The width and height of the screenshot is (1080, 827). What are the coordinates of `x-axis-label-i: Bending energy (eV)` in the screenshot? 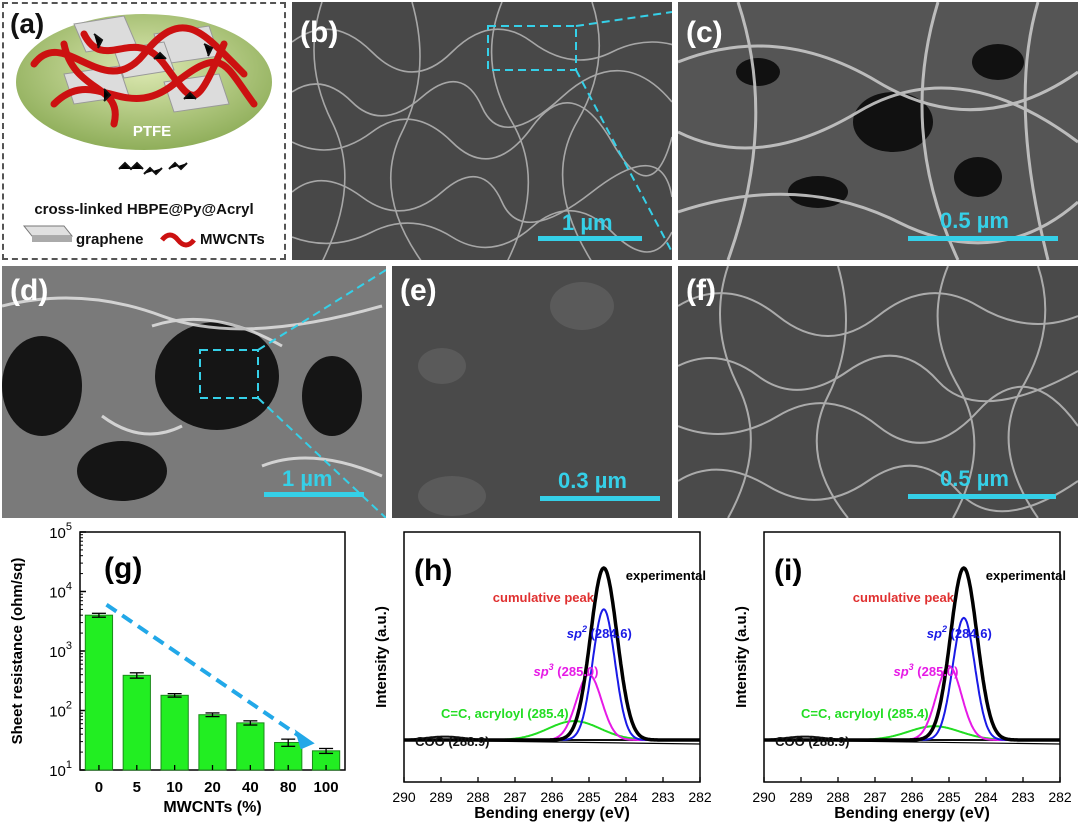 It's located at (912, 813).